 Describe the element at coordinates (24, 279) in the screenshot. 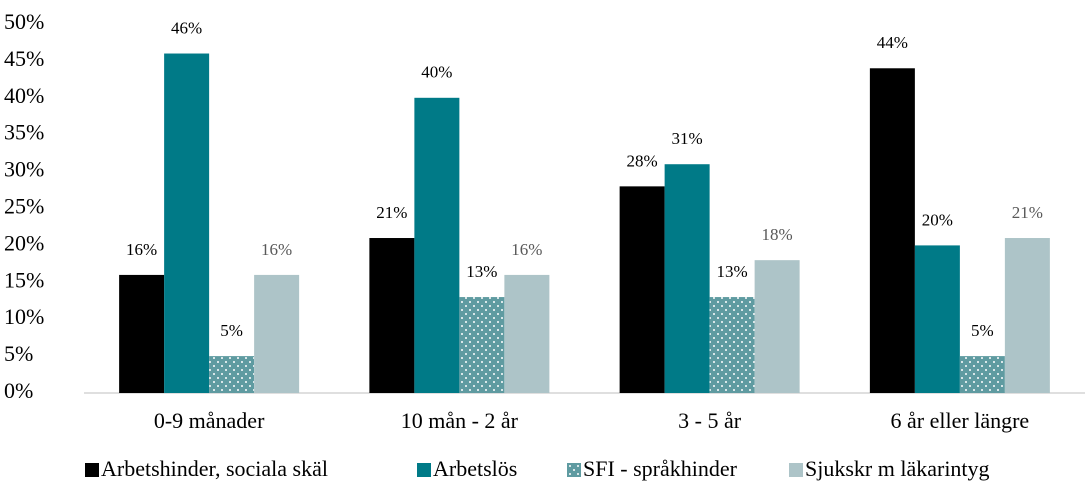

I see `y-tick-label: 15%` at that location.